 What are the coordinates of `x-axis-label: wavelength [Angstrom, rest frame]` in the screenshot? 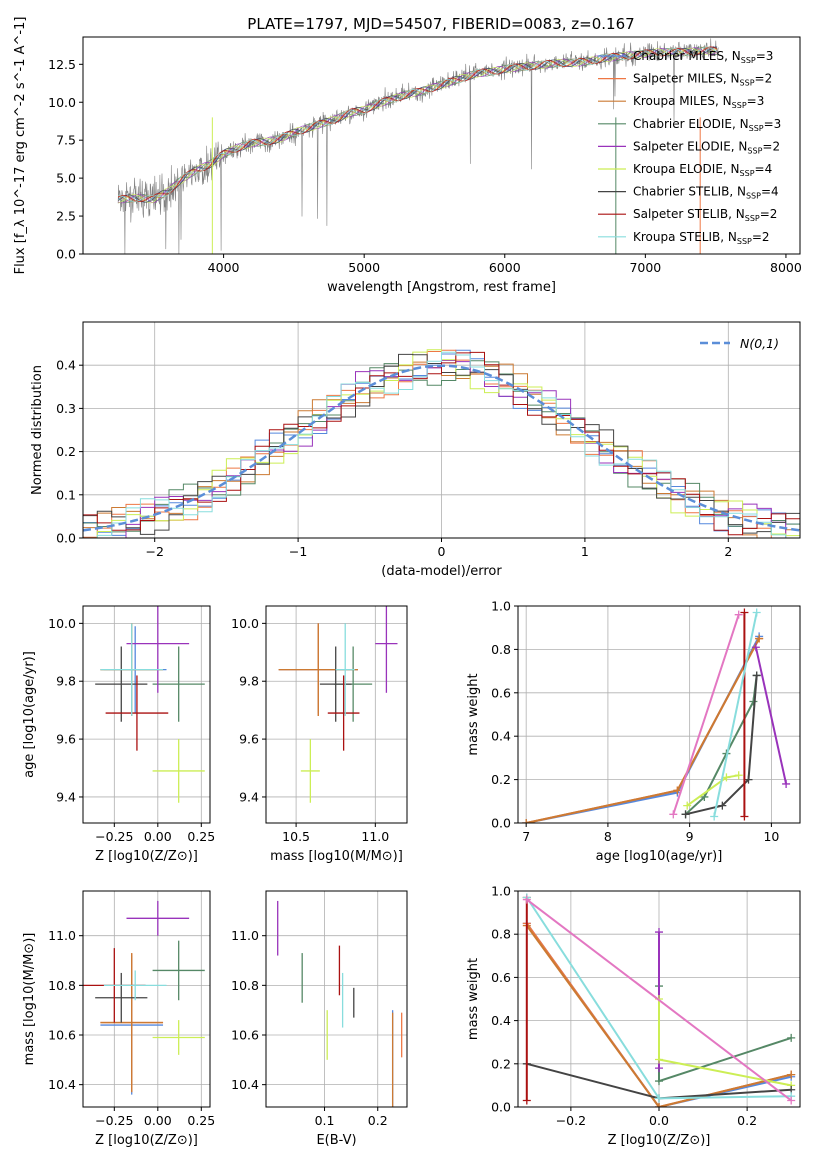 It's located at (441, 287).